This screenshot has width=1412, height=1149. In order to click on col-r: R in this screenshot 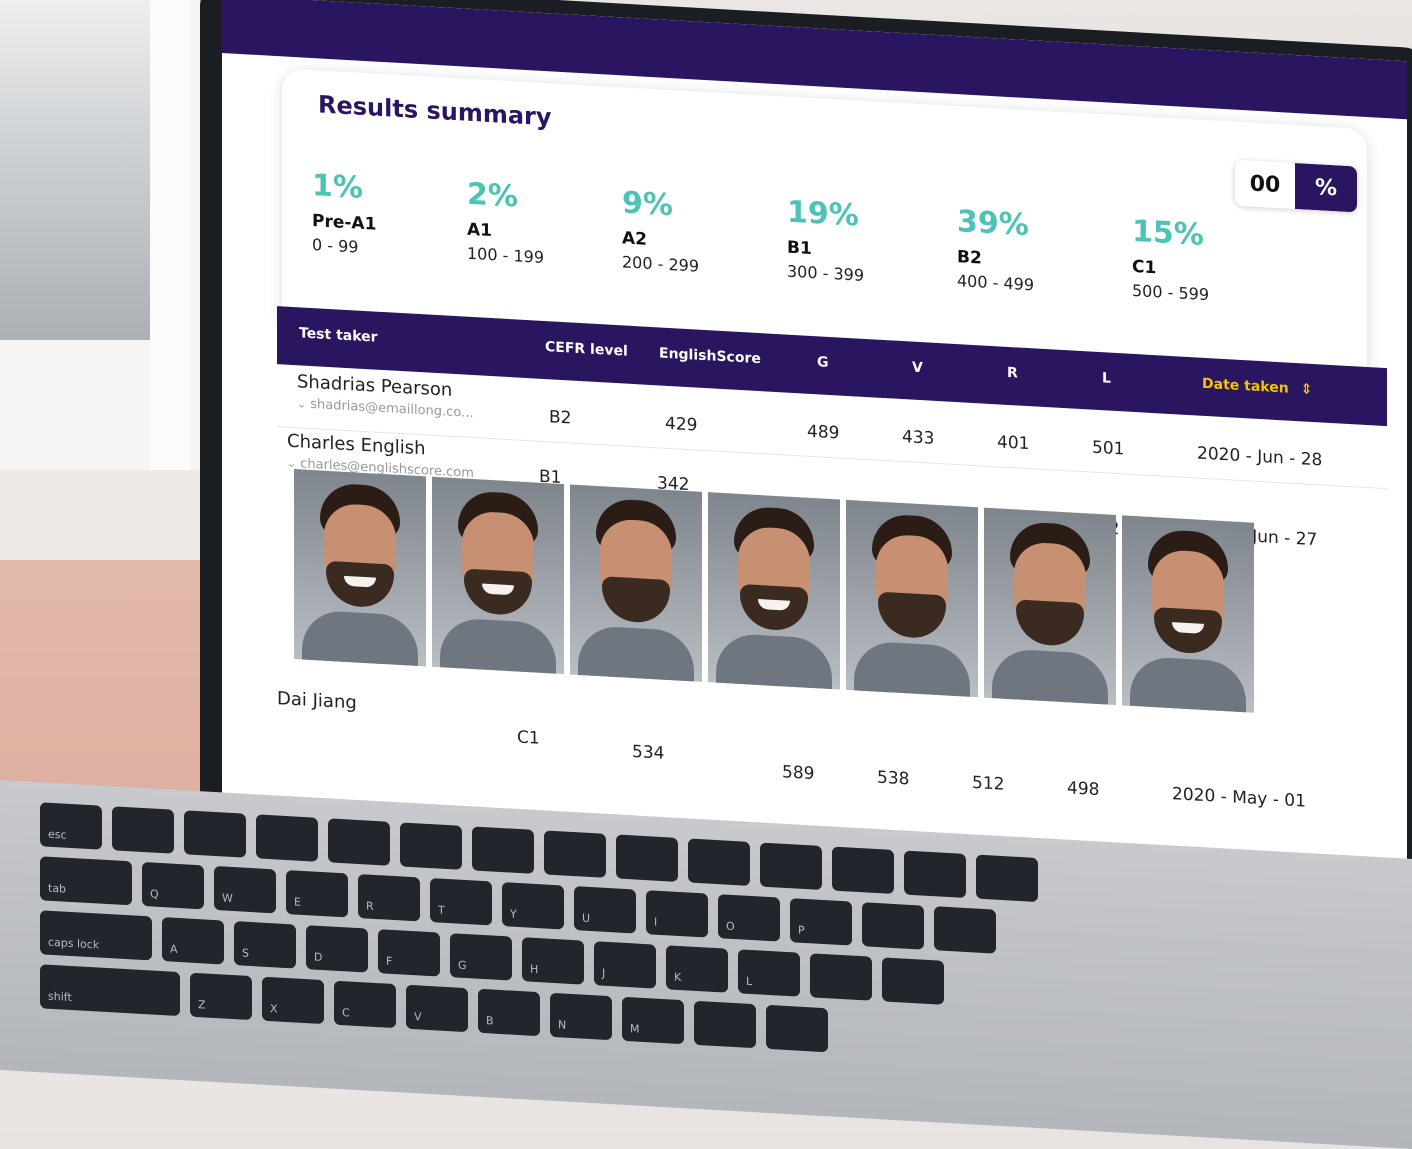, I will do `click(1012, 373)`.